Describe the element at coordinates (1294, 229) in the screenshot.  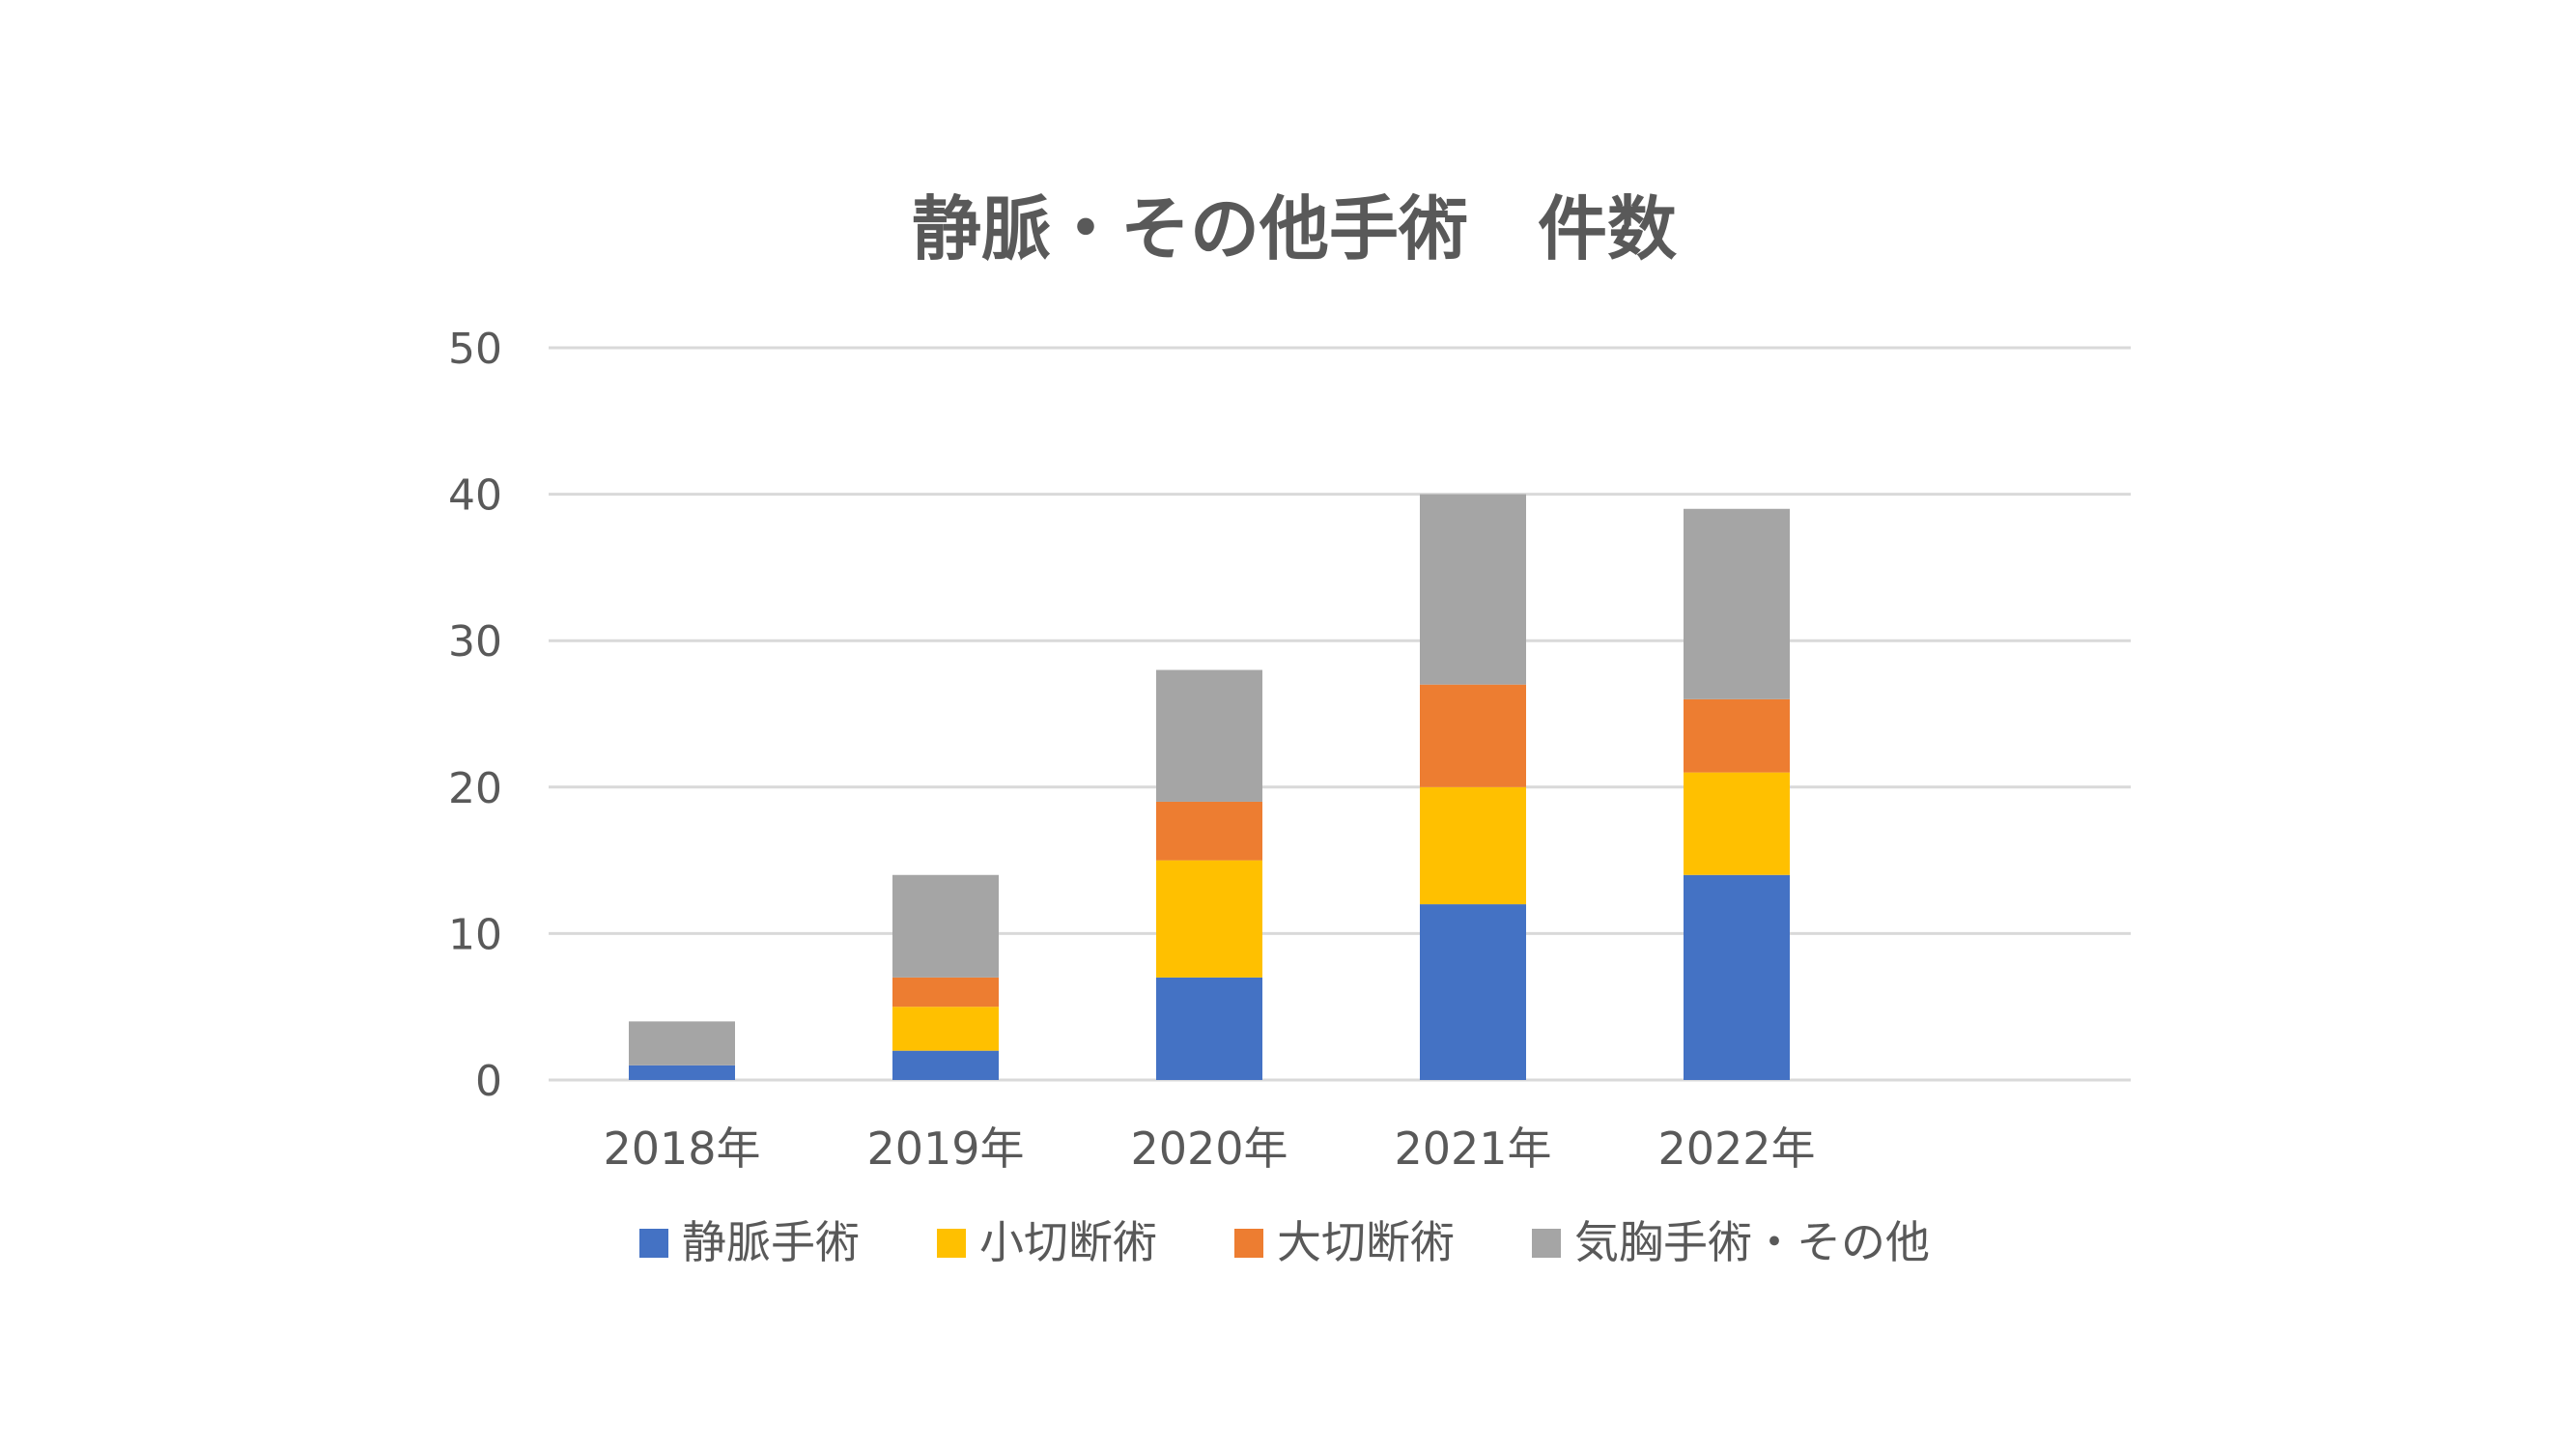
I see `chart-title: 静脈・その他手術 件数` at that location.